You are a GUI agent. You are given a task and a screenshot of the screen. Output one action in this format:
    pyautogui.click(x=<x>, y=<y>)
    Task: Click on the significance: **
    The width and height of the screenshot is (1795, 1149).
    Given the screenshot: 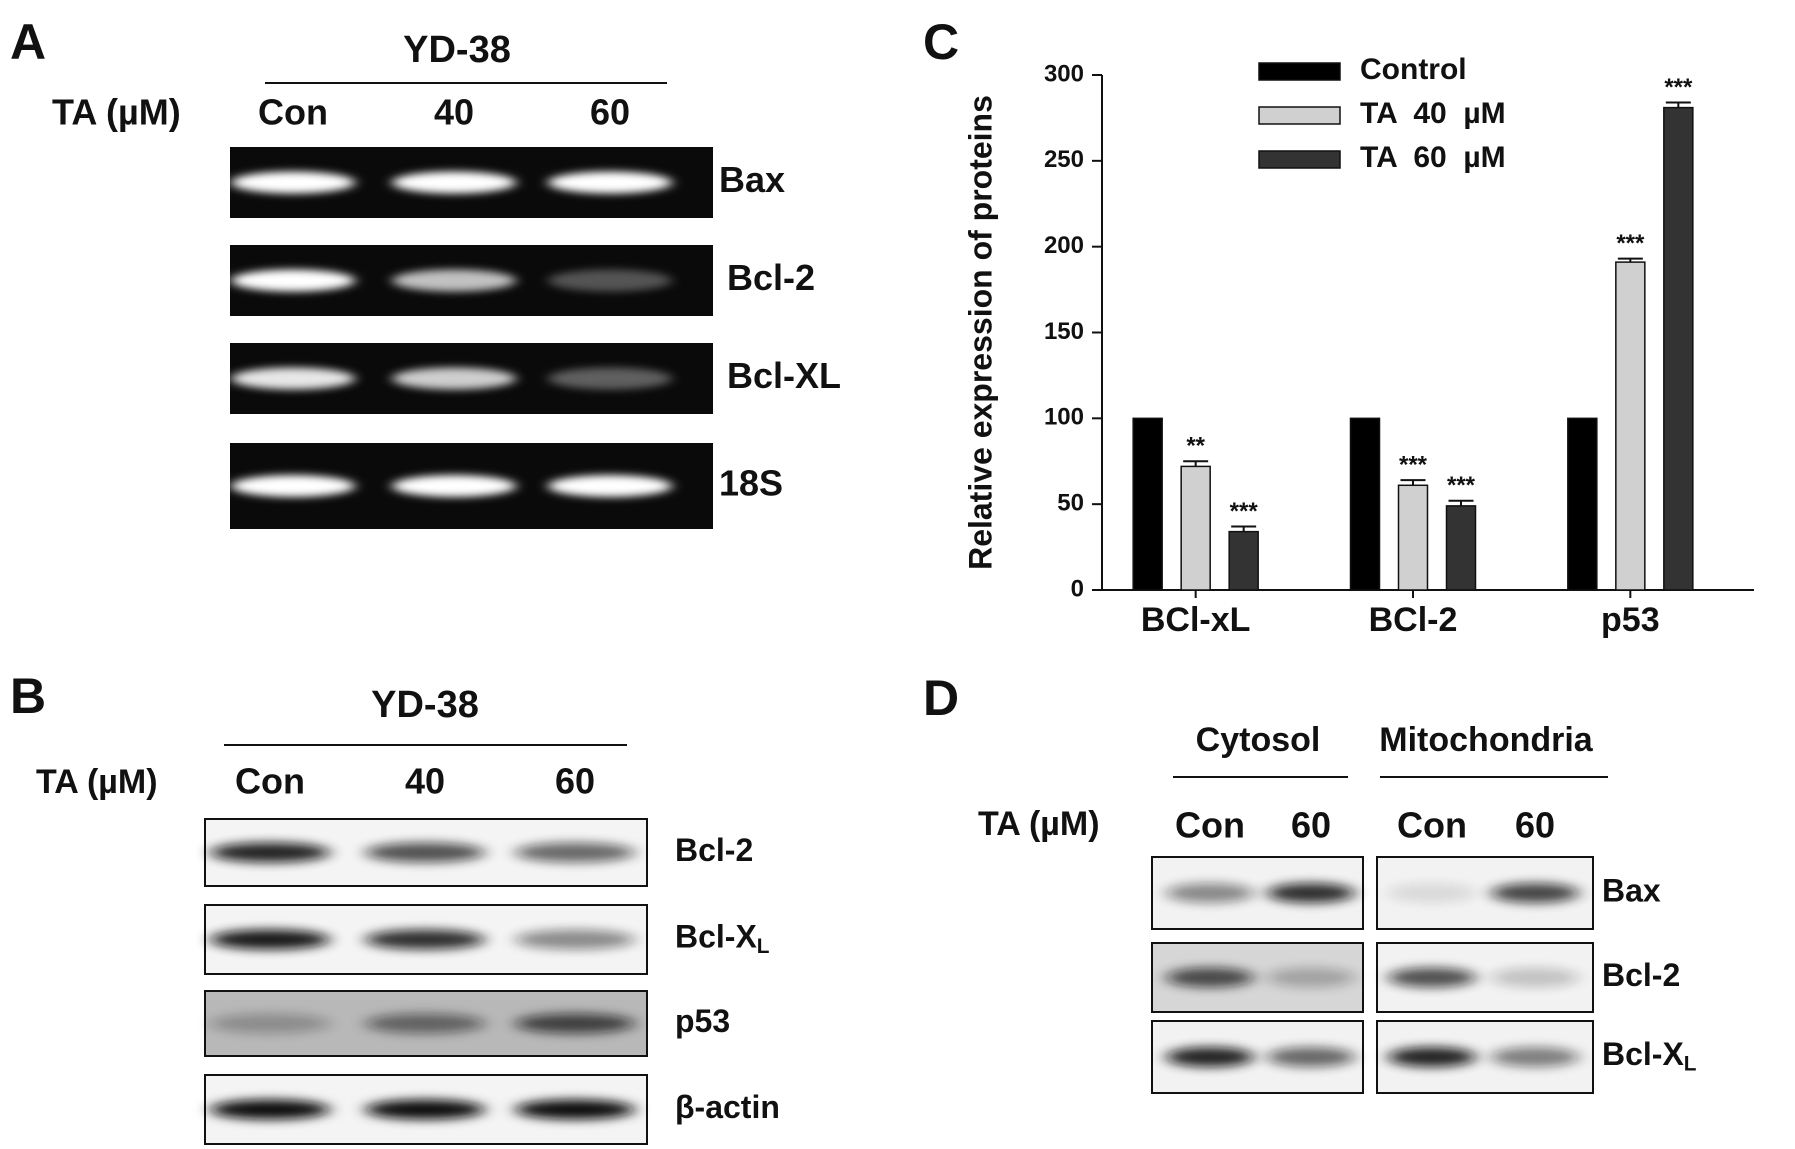 What is the action you would take?
    pyautogui.click(x=1195, y=446)
    